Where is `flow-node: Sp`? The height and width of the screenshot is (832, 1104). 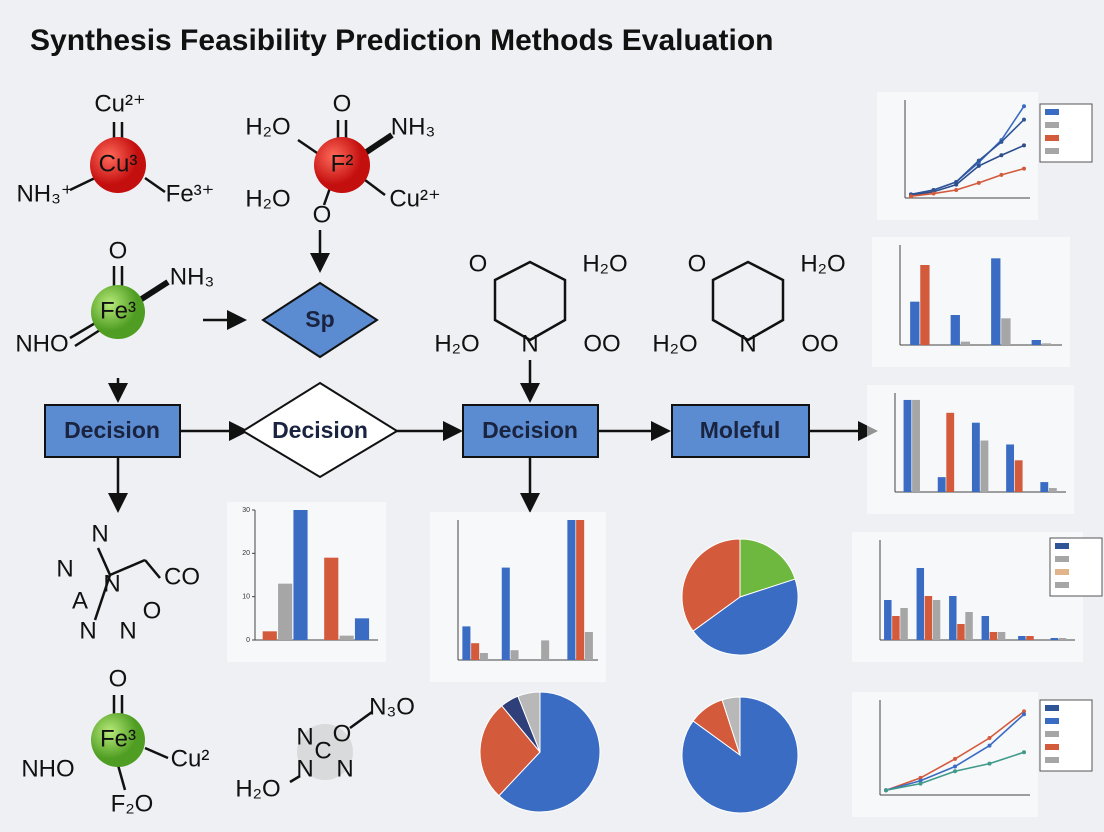 flow-node: Sp is located at coordinates (319, 319).